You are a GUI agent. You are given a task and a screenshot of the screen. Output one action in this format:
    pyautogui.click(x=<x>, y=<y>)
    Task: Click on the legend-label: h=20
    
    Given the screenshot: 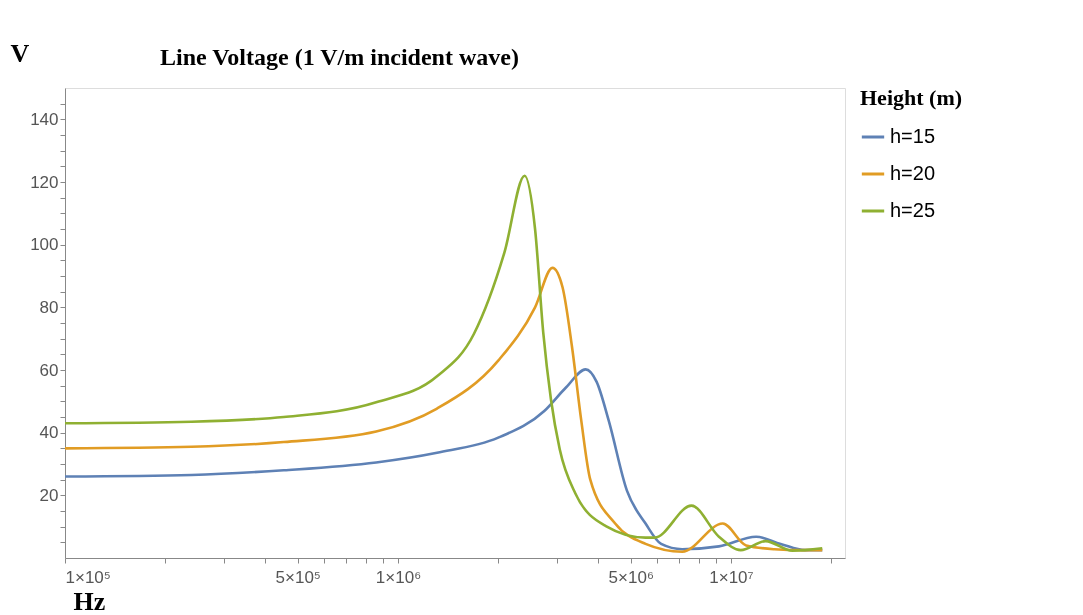 What is the action you would take?
    pyautogui.click(x=913, y=173)
    